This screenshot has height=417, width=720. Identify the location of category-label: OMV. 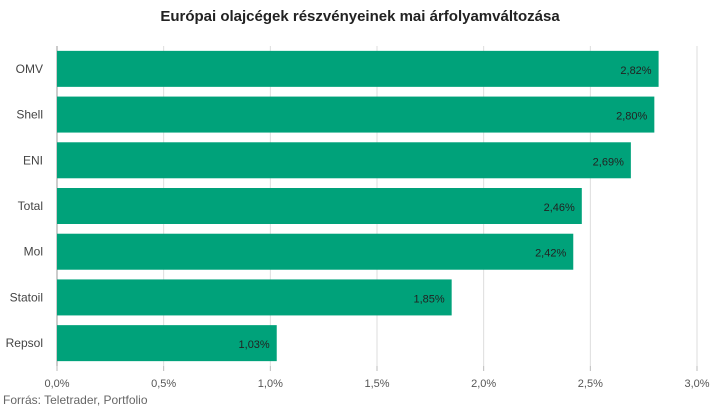
(29, 69).